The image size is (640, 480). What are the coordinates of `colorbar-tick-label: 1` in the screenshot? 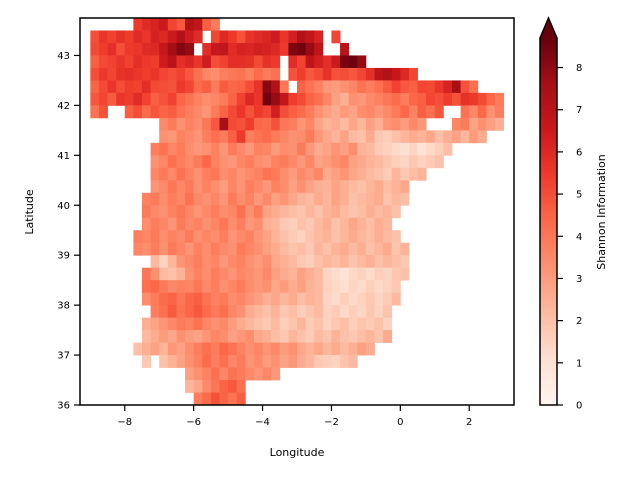 It's located at (579, 363).